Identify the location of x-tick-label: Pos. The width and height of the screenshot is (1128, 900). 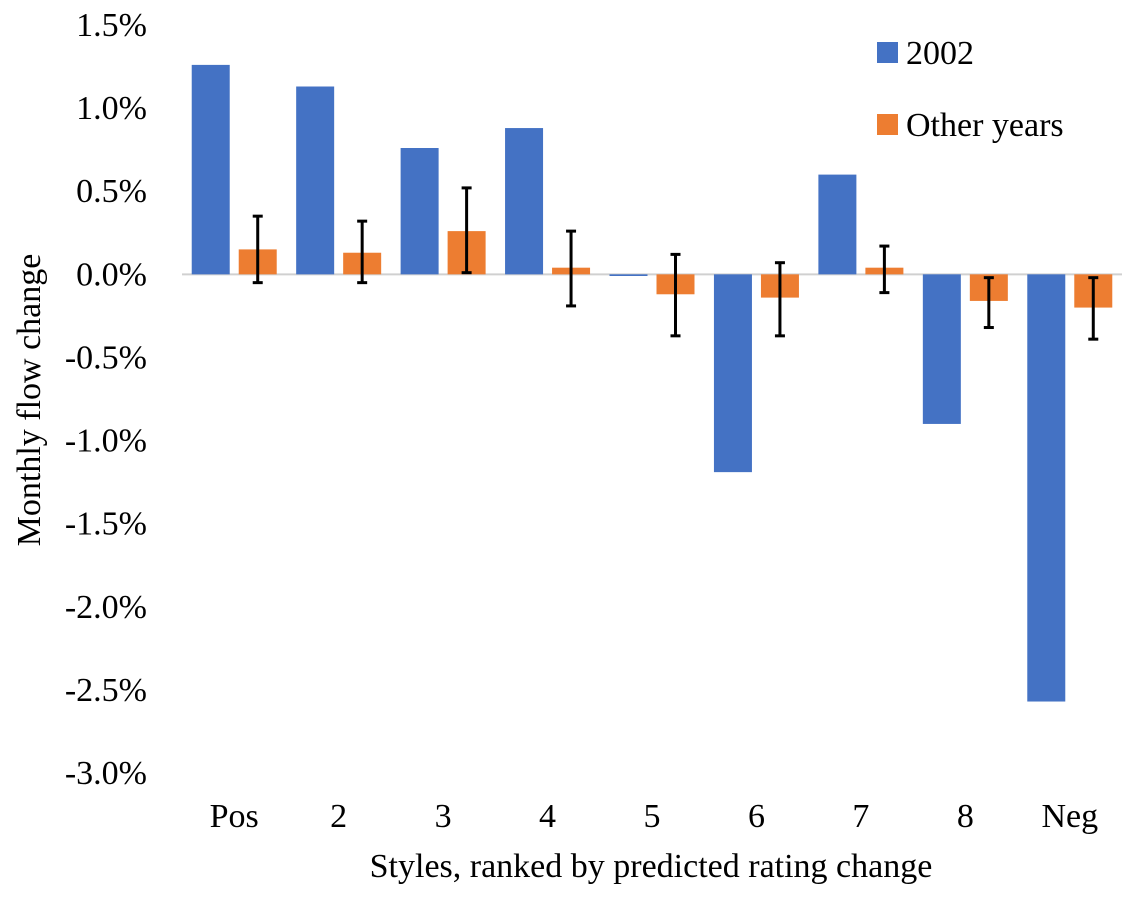
(234, 816).